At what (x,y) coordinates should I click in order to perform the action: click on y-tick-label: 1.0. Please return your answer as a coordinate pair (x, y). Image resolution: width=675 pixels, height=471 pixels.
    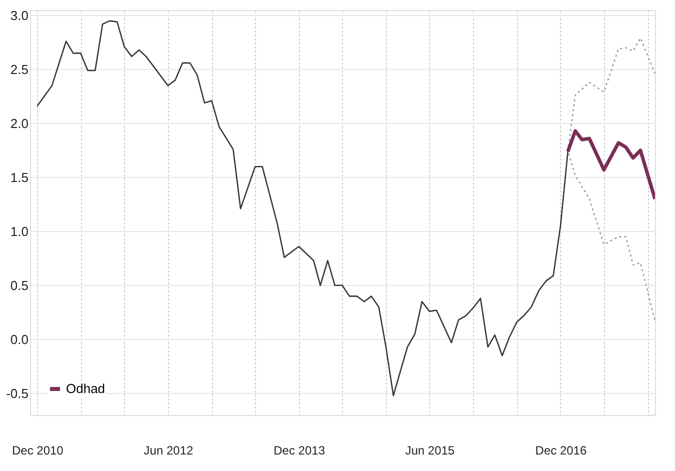
    Looking at the image, I should click on (19, 231).